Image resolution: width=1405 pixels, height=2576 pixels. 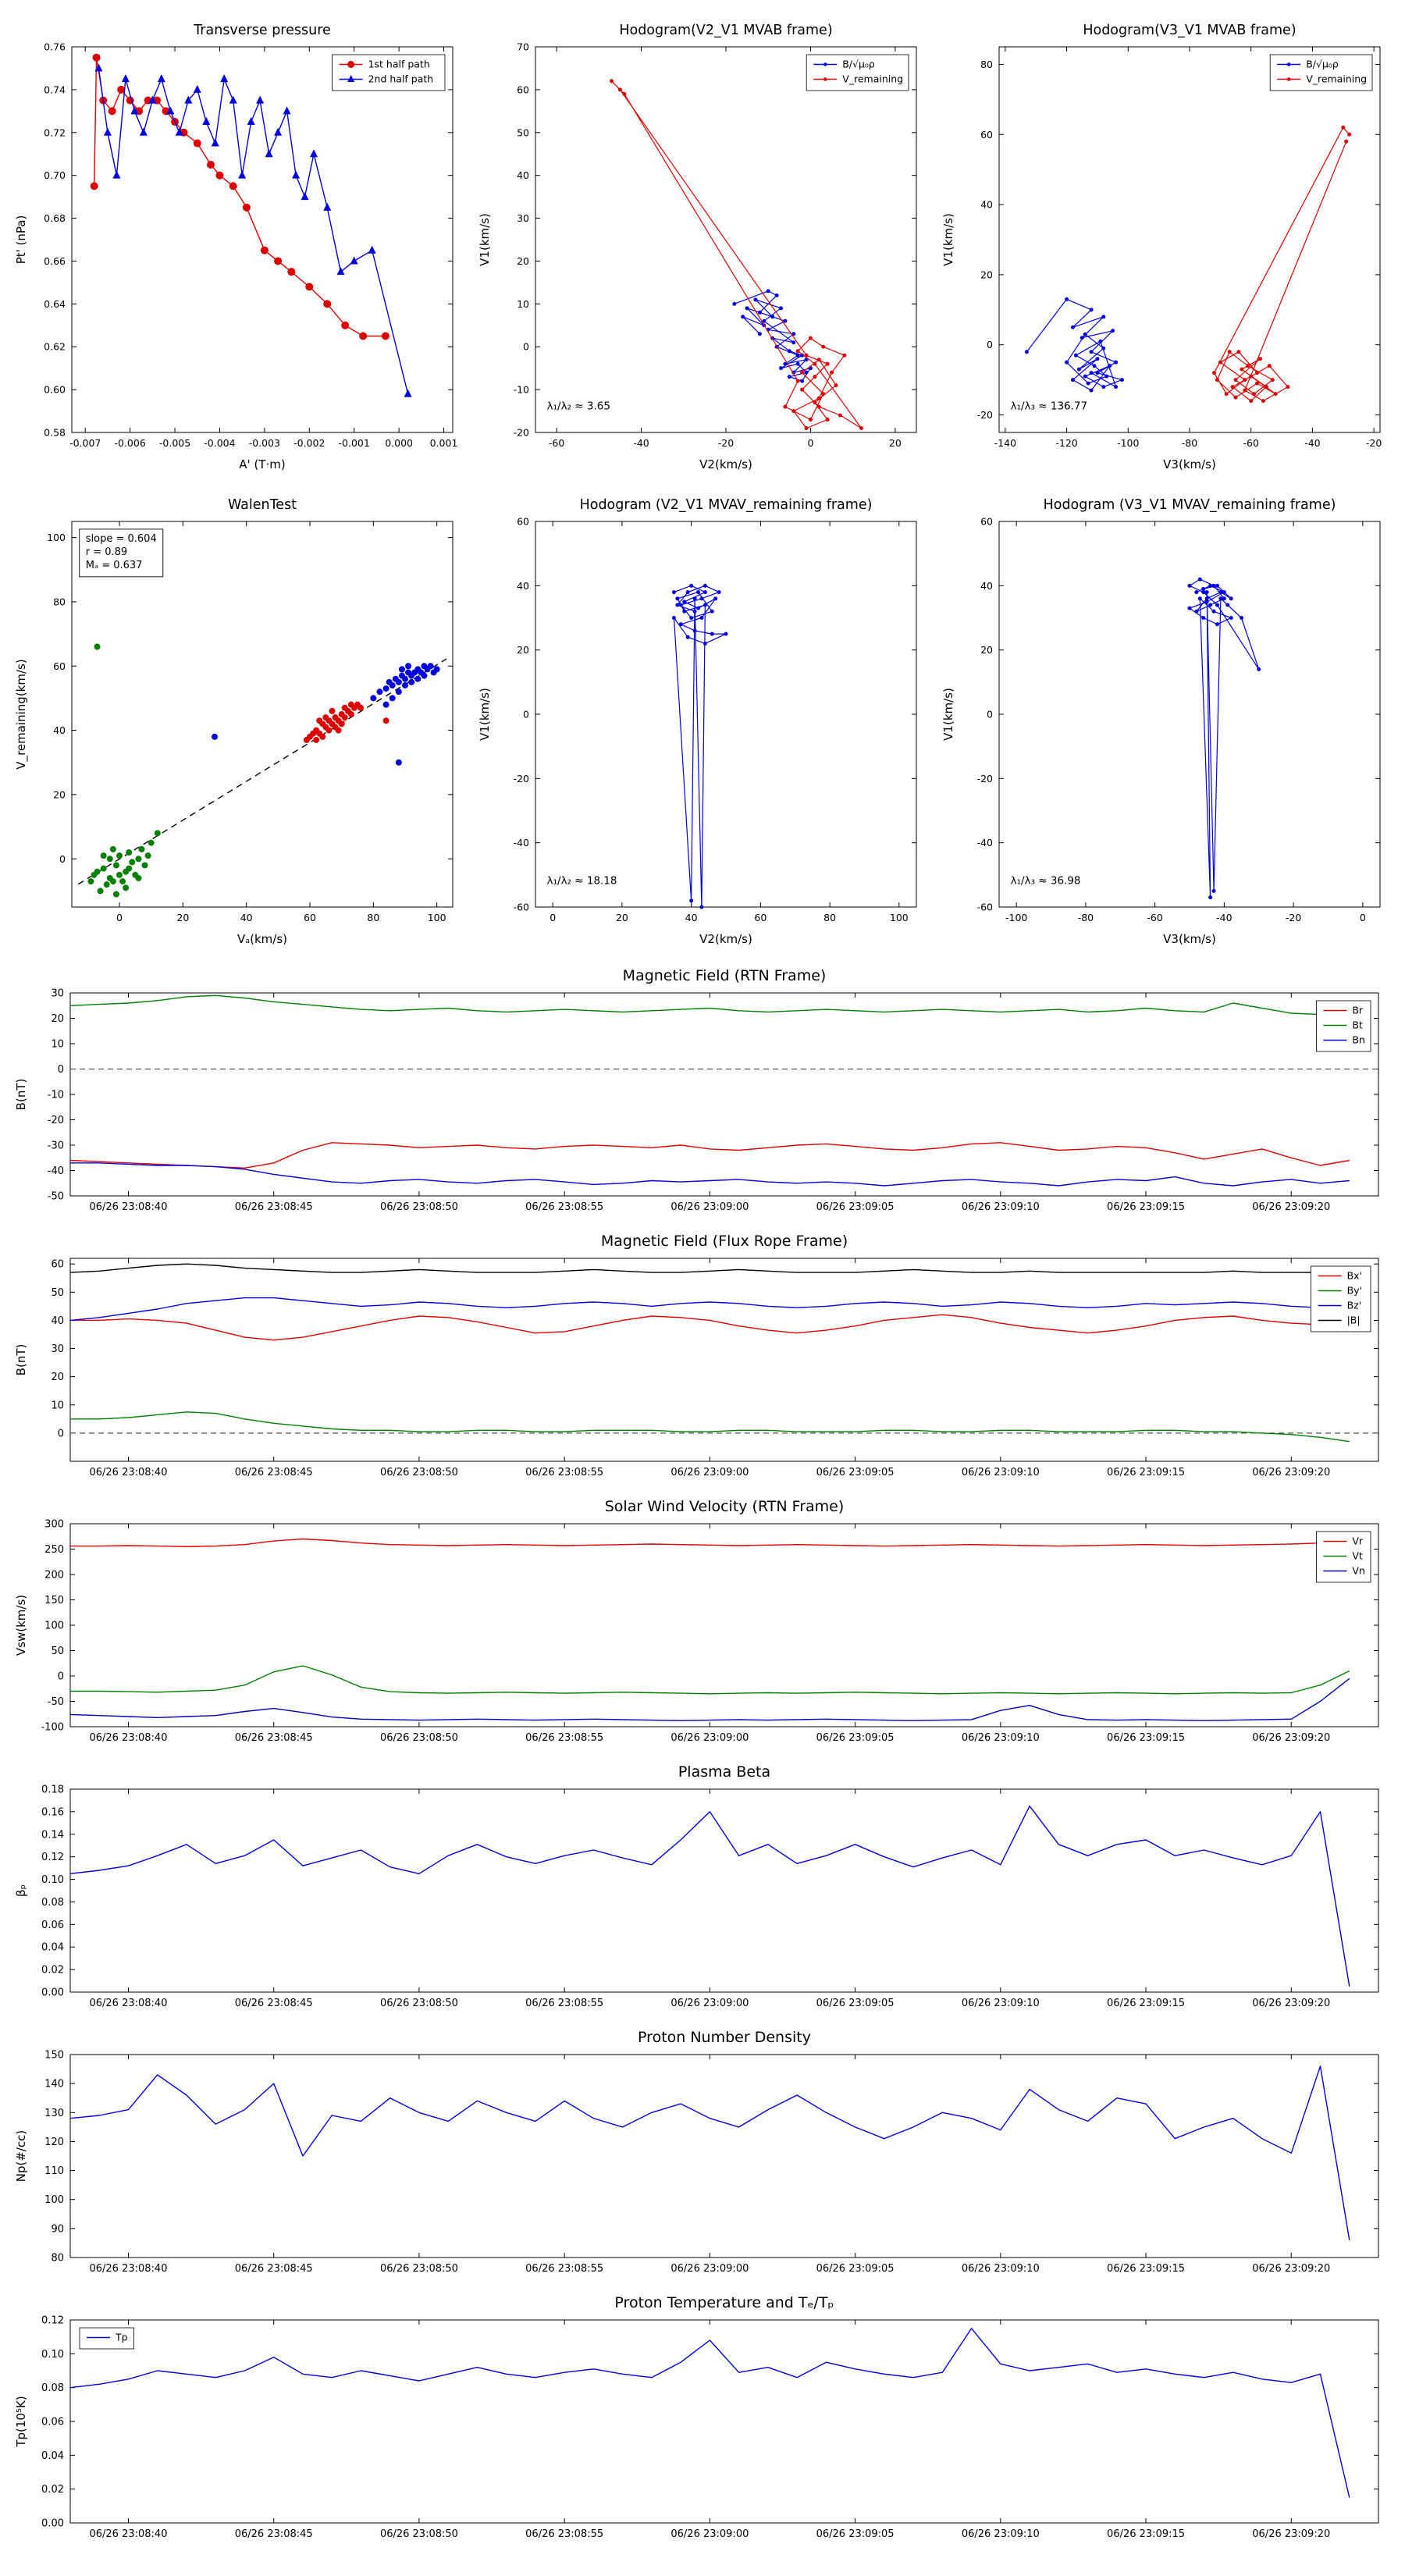 What do you see at coordinates (1046, 880) in the screenshot?
I see `svg-text: λ₁/λ₃ ≈ 36.98` at bounding box center [1046, 880].